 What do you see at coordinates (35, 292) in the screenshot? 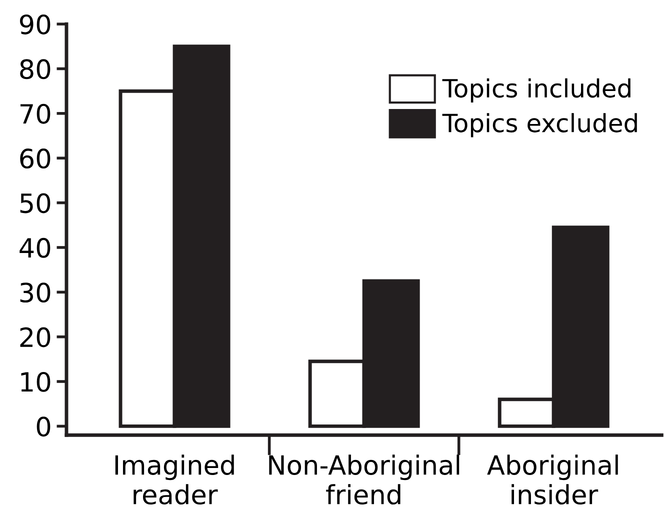
I see `y-tick-label: 30` at bounding box center [35, 292].